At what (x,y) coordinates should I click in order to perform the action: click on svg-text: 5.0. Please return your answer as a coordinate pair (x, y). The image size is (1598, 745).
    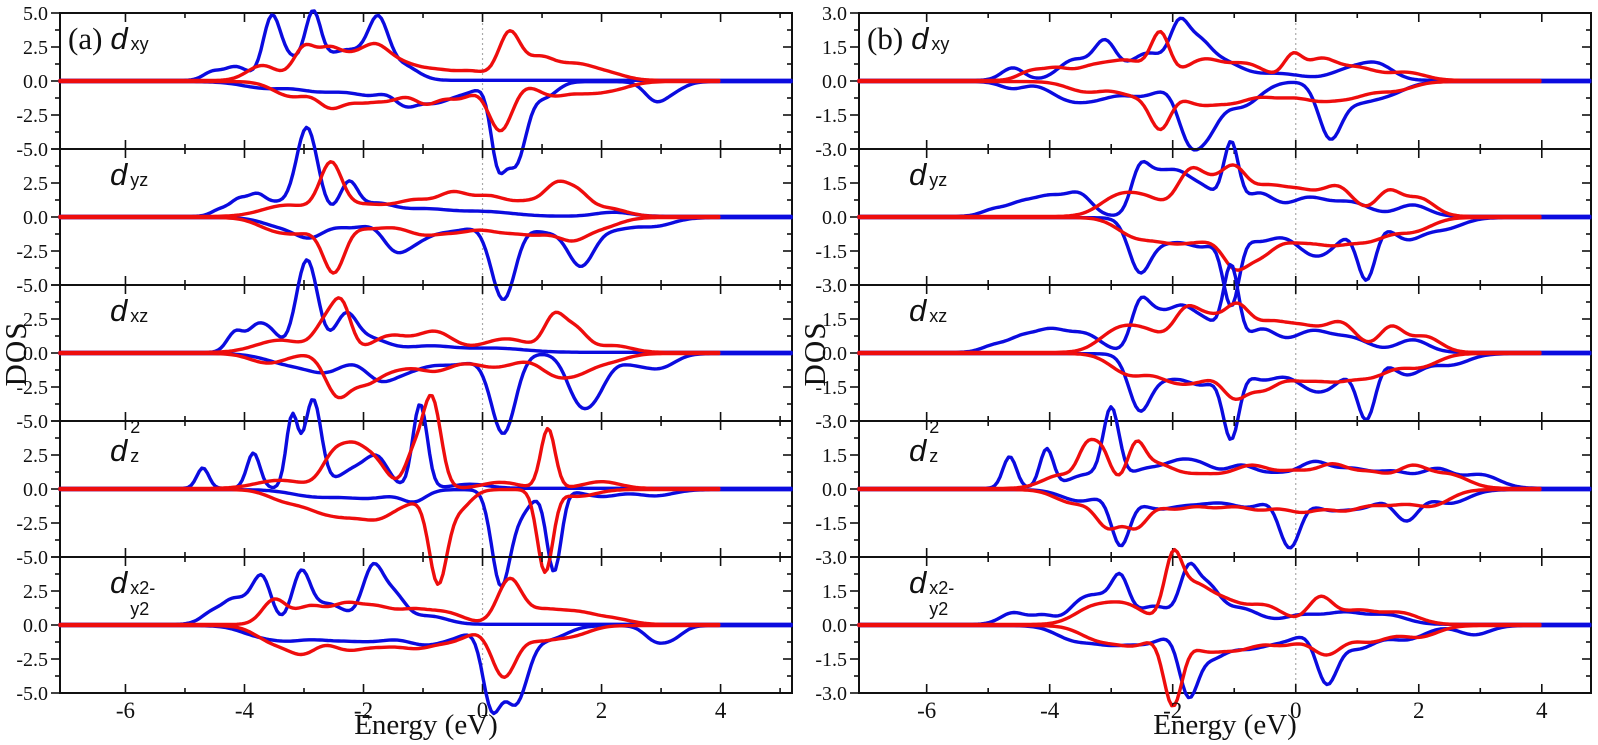
    Looking at the image, I should click on (35, 14).